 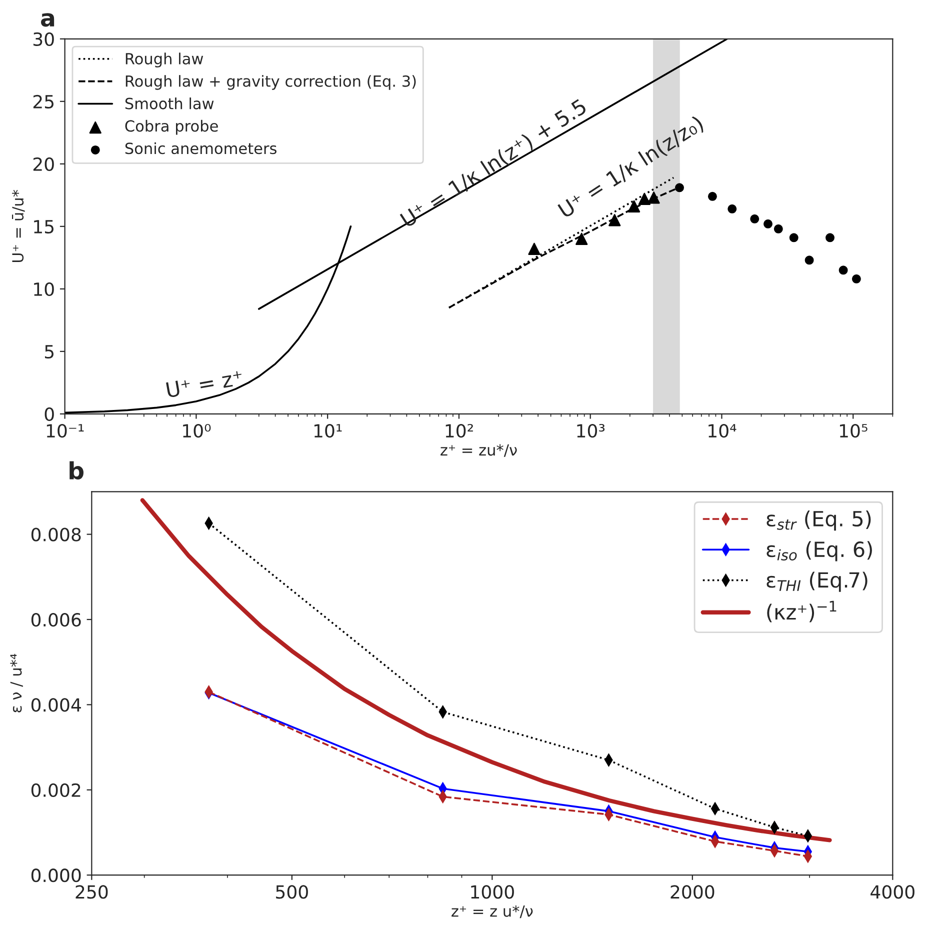 I want to click on annotation: U⁺ = z⁺, so click(x=205, y=384).